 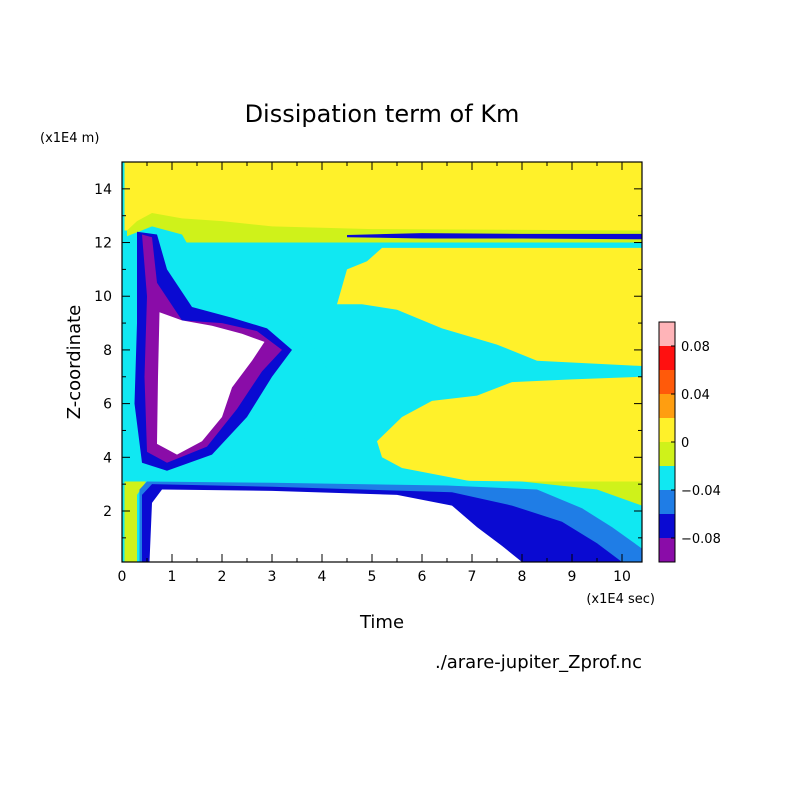 What do you see at coordinates (272, 577) in the screenshot?
I see `x-tick-label: 3` at bounding box center [272, 577].